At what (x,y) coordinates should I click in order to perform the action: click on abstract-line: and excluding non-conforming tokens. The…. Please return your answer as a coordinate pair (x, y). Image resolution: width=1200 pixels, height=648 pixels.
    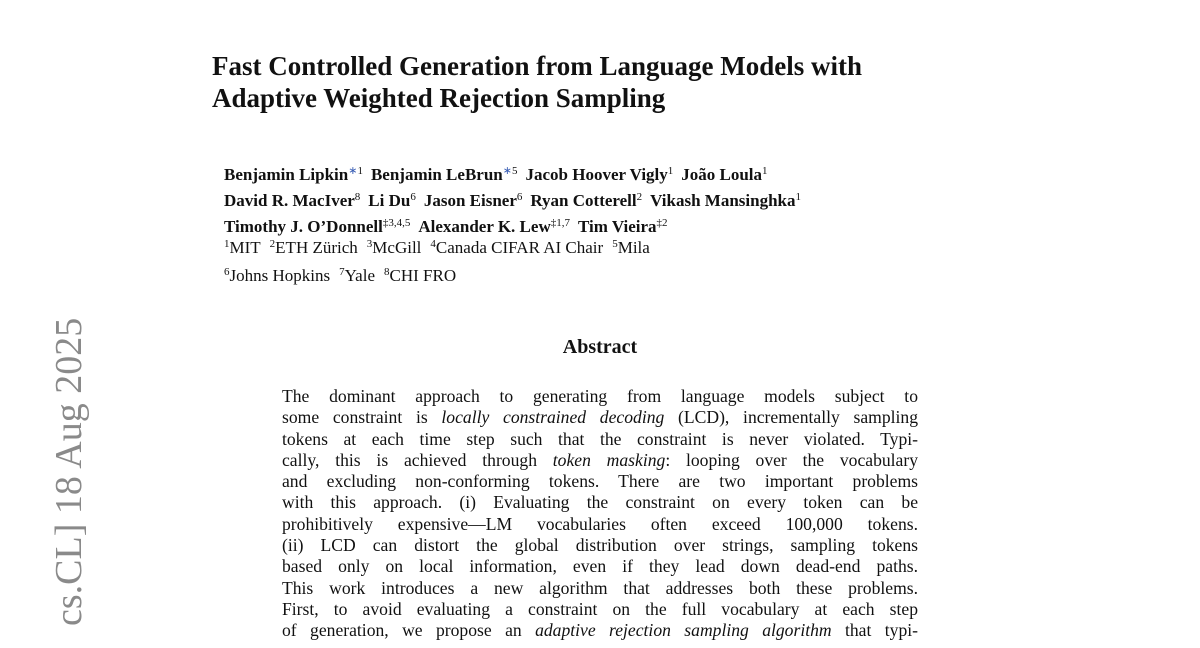
    Looking at the image, I should click on (600, 481).